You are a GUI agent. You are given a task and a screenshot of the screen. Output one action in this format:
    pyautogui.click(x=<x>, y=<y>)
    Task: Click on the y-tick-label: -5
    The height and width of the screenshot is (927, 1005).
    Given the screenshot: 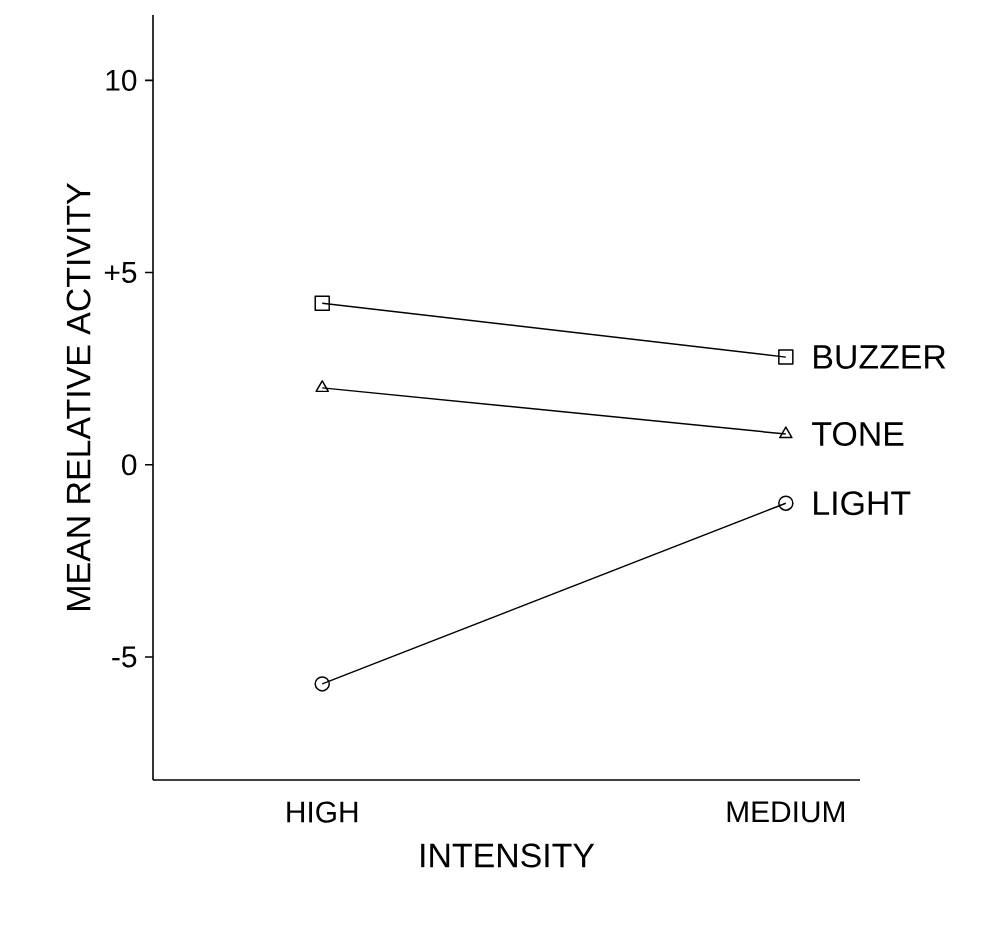 What is the action you would take?
    pyautogui.click(x=124, y=657)
    